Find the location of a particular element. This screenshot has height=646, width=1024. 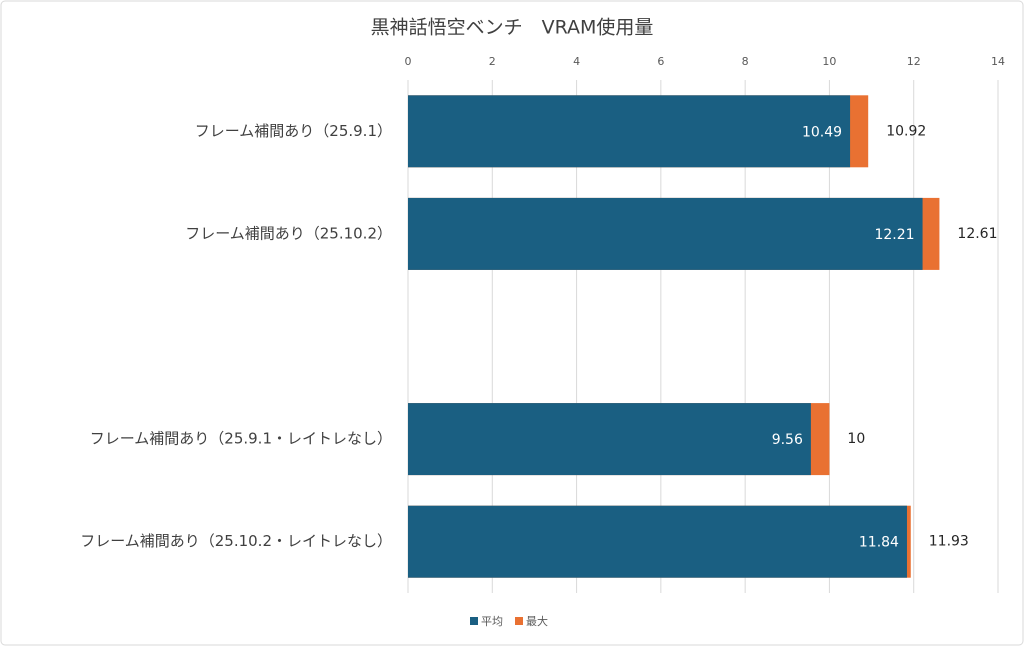

x-tick-label: 14 is located at coordinates (998, 61).